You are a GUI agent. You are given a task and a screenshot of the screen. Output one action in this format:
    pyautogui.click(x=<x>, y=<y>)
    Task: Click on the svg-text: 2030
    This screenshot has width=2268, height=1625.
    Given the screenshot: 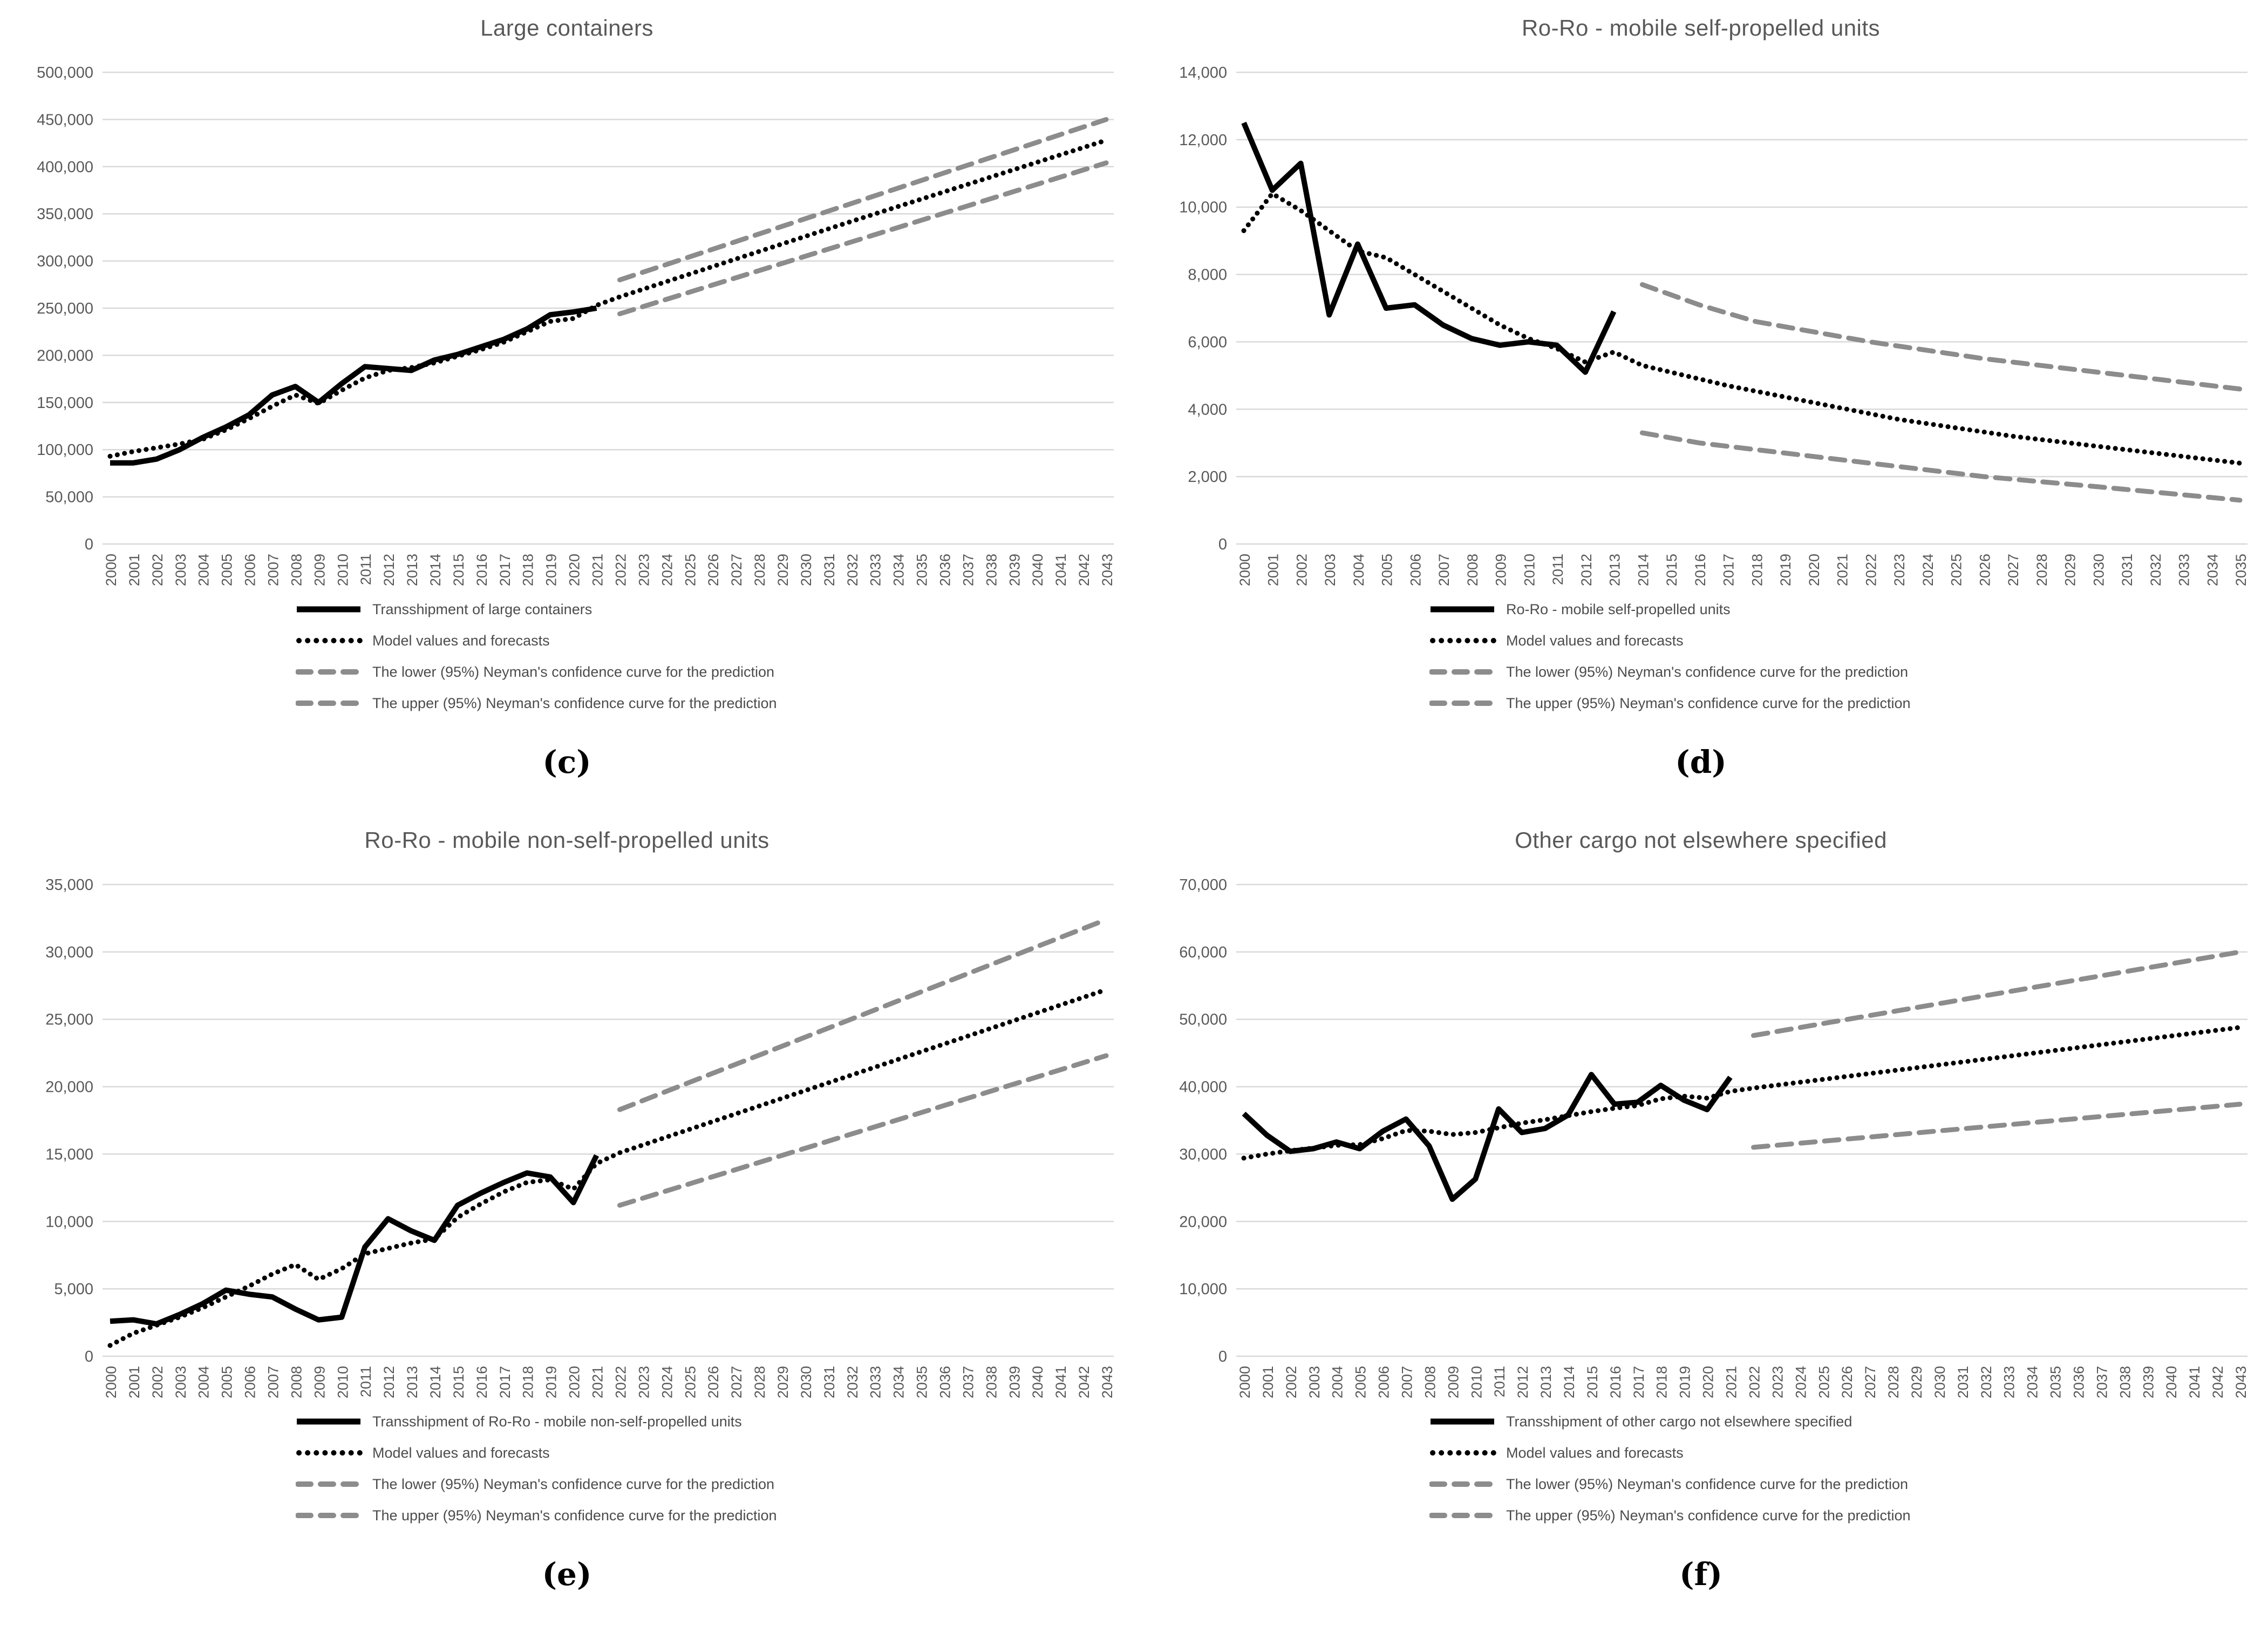 What is the action you would take?
    pyautogui.click(x=806, y=1382)
    